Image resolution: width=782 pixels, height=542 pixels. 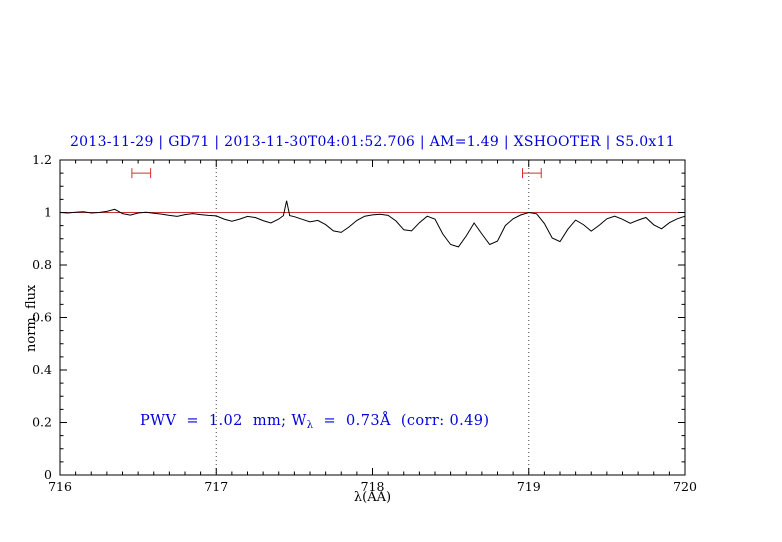 I want to click on x-tick-label: 716, so click(x=60, y=486).